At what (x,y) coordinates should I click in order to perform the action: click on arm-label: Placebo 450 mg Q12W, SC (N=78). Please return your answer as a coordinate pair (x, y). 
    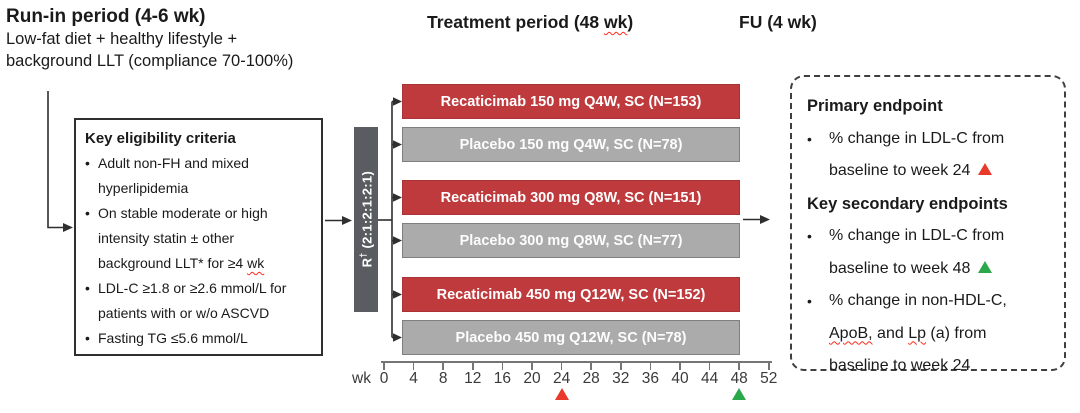
    Looking at the image, I should click on (571, 337).